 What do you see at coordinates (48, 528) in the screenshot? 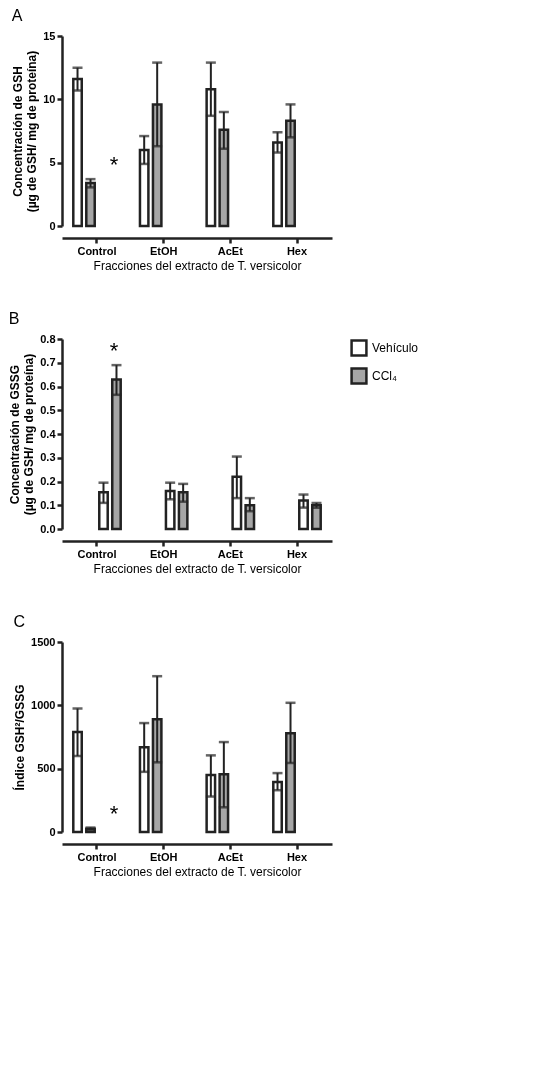
I see `y-tick-label: 0.0` at bounding box center [48, 528].